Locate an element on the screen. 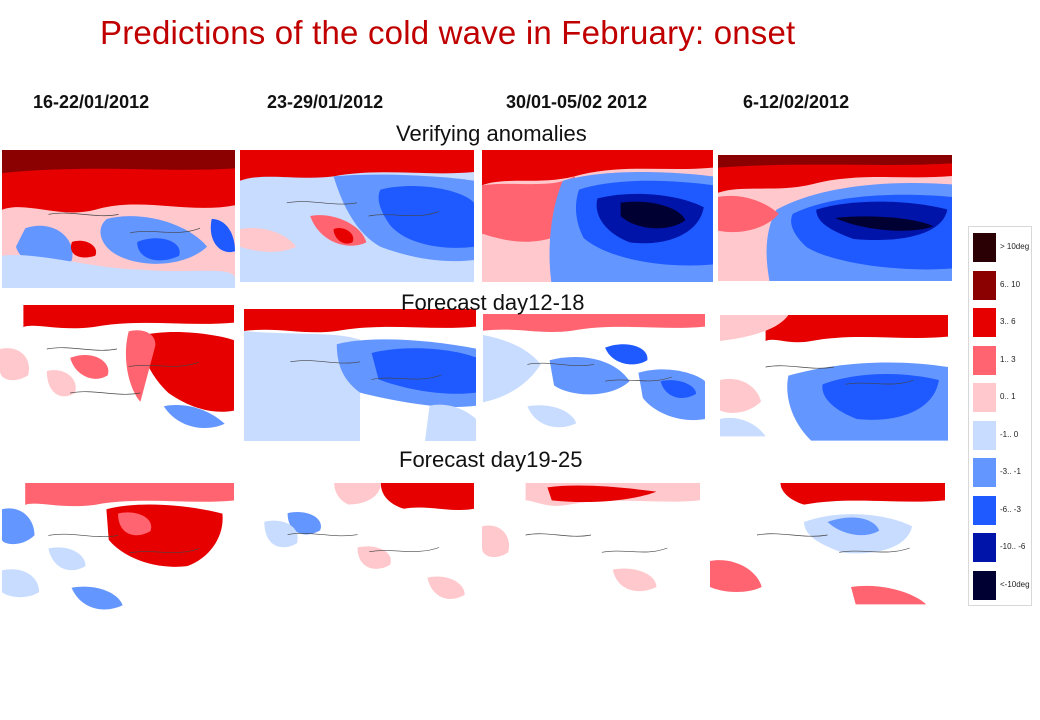  legend-label: > 10deg is located at coordinates (1015, 246).